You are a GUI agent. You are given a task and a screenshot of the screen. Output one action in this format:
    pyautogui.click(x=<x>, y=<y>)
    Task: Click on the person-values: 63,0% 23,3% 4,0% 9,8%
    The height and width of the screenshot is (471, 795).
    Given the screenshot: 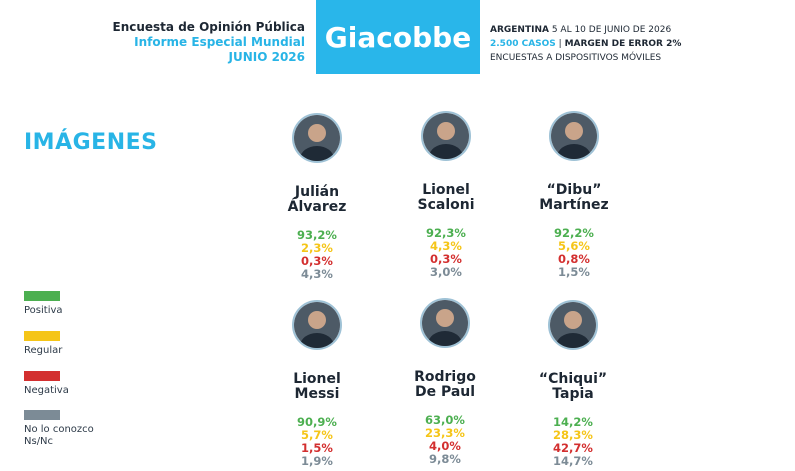 What is the action you would take?
    pyautogui.click(x=445, y=440)
    